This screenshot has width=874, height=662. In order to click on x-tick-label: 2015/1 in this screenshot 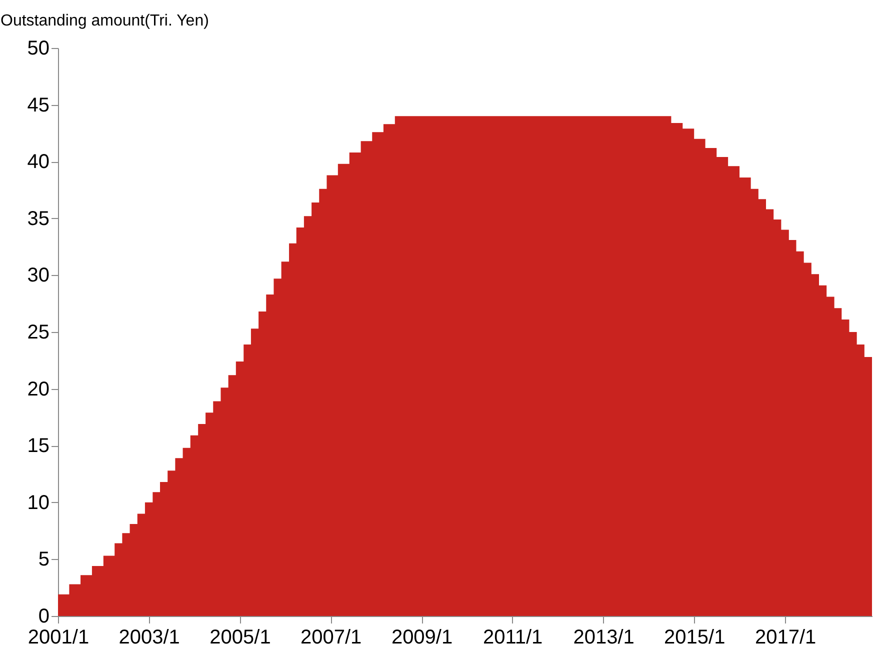, I will do `click(695, 637)`.